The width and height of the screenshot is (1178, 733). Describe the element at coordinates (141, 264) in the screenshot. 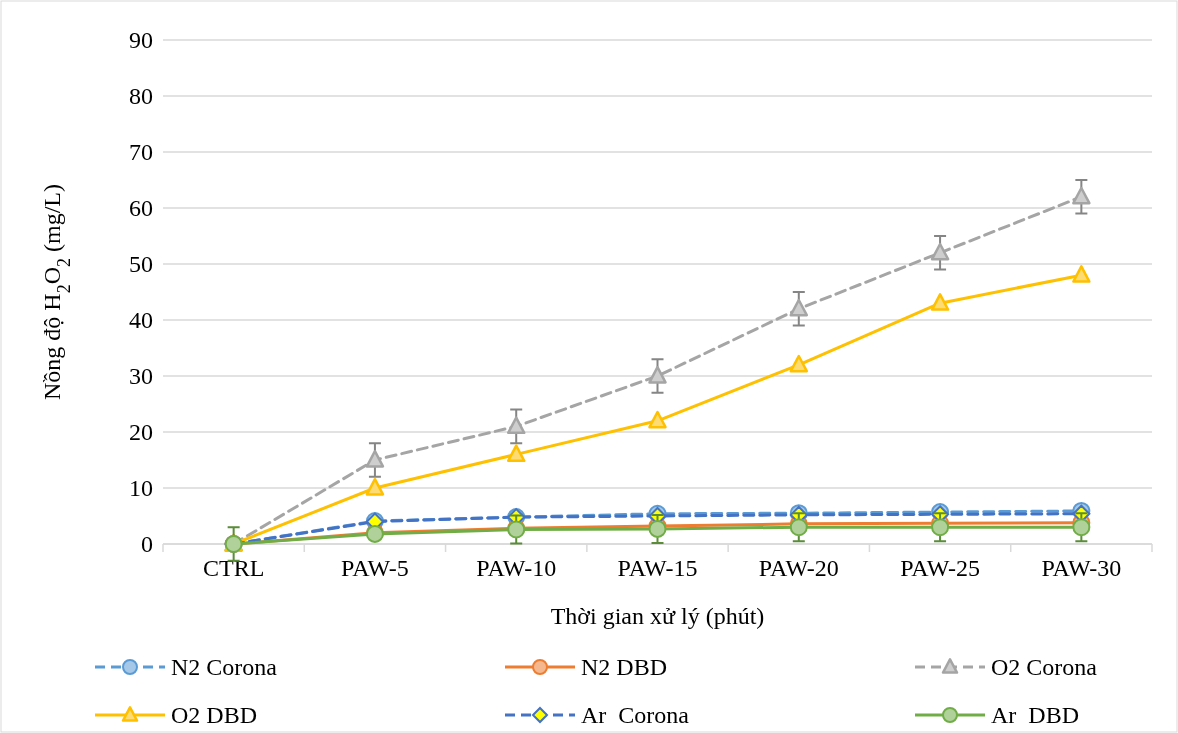

I see `y-tick-label: 50` at that location.